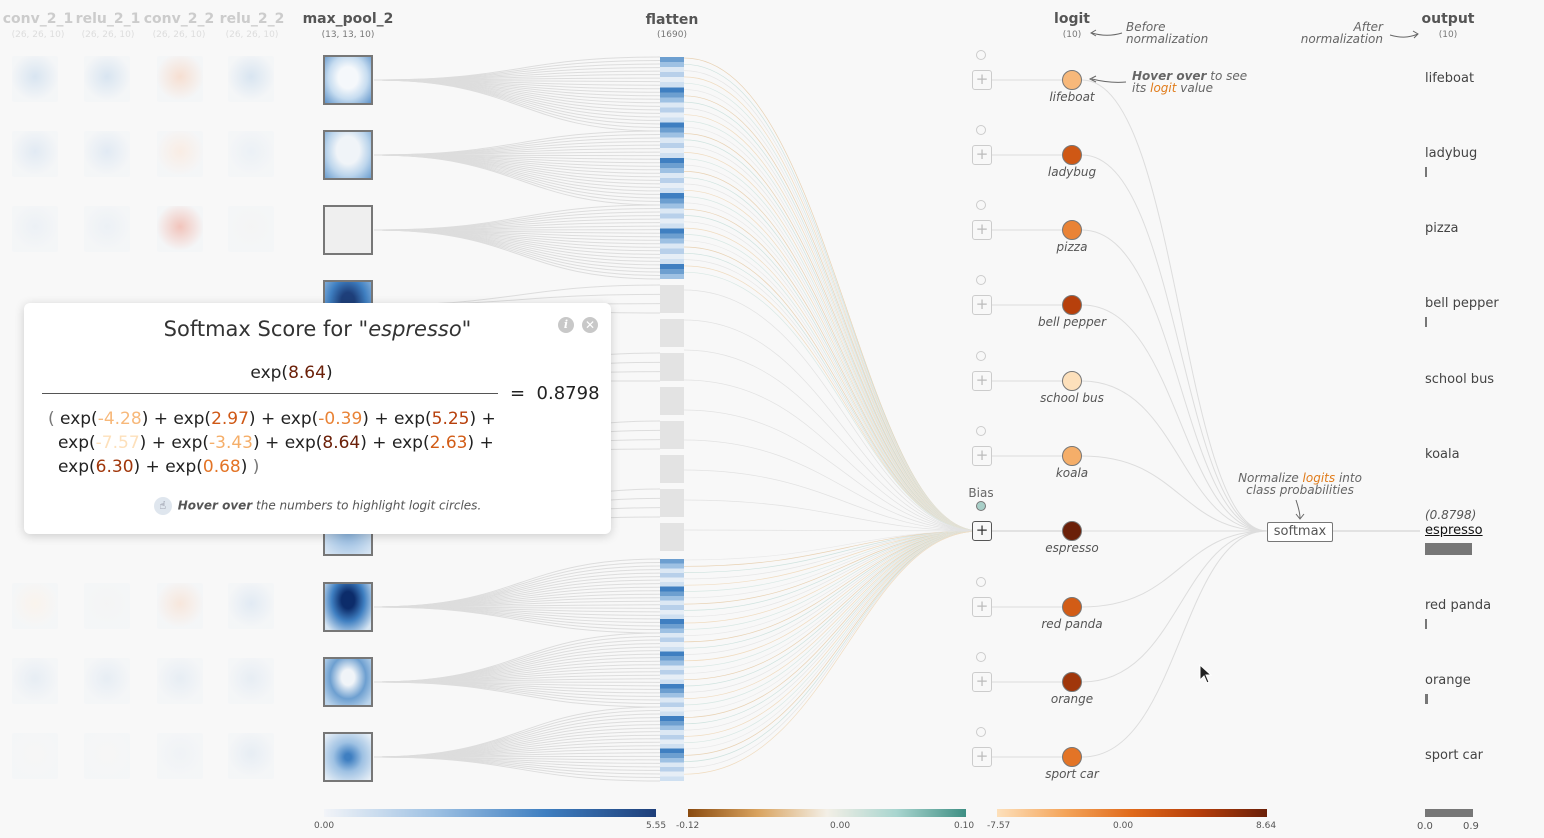 The height and width of the screenshot is (838, 1544). What do you see at coordinates (590, 325) in the screenshot?
I see `close-icon: ✕` at bounding box center [590, 325].